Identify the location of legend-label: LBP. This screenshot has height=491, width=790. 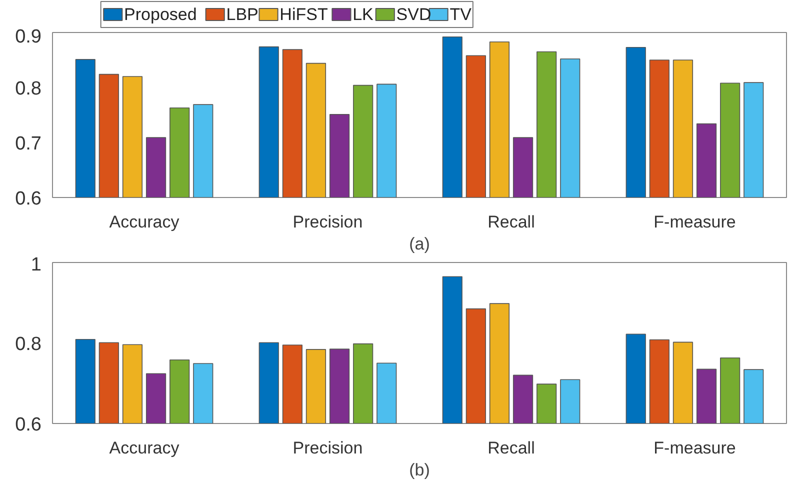
(242, 14).